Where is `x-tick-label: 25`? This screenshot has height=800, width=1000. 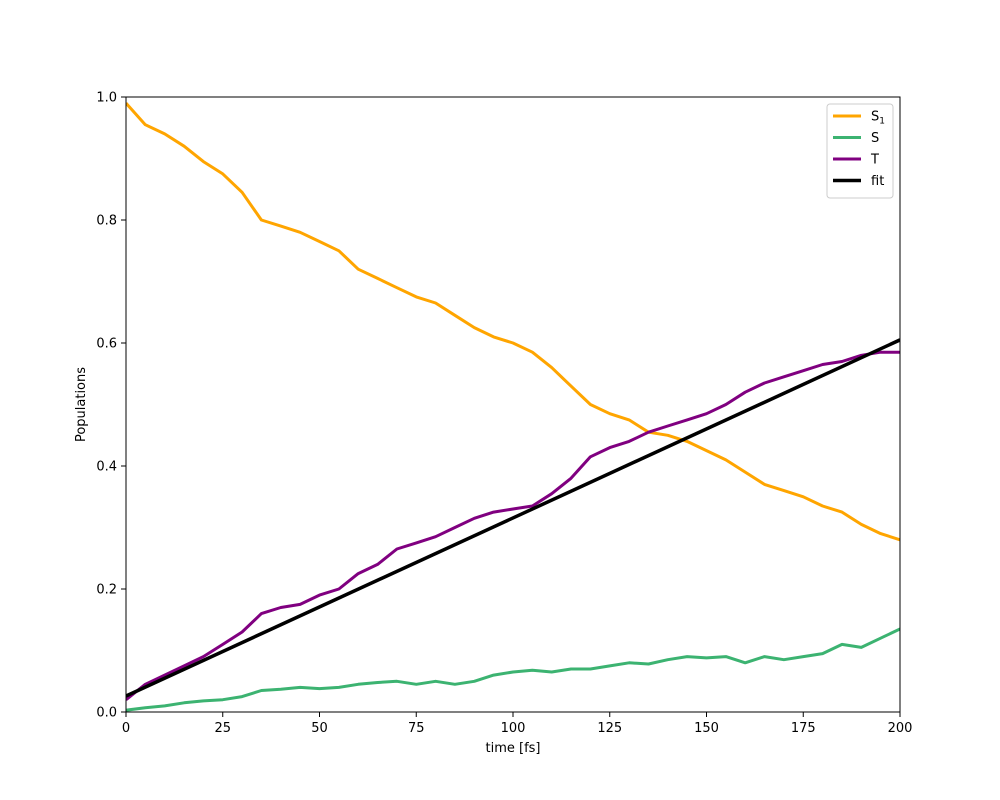 x-tick-label: 25 is located at coordinates (222, 728).